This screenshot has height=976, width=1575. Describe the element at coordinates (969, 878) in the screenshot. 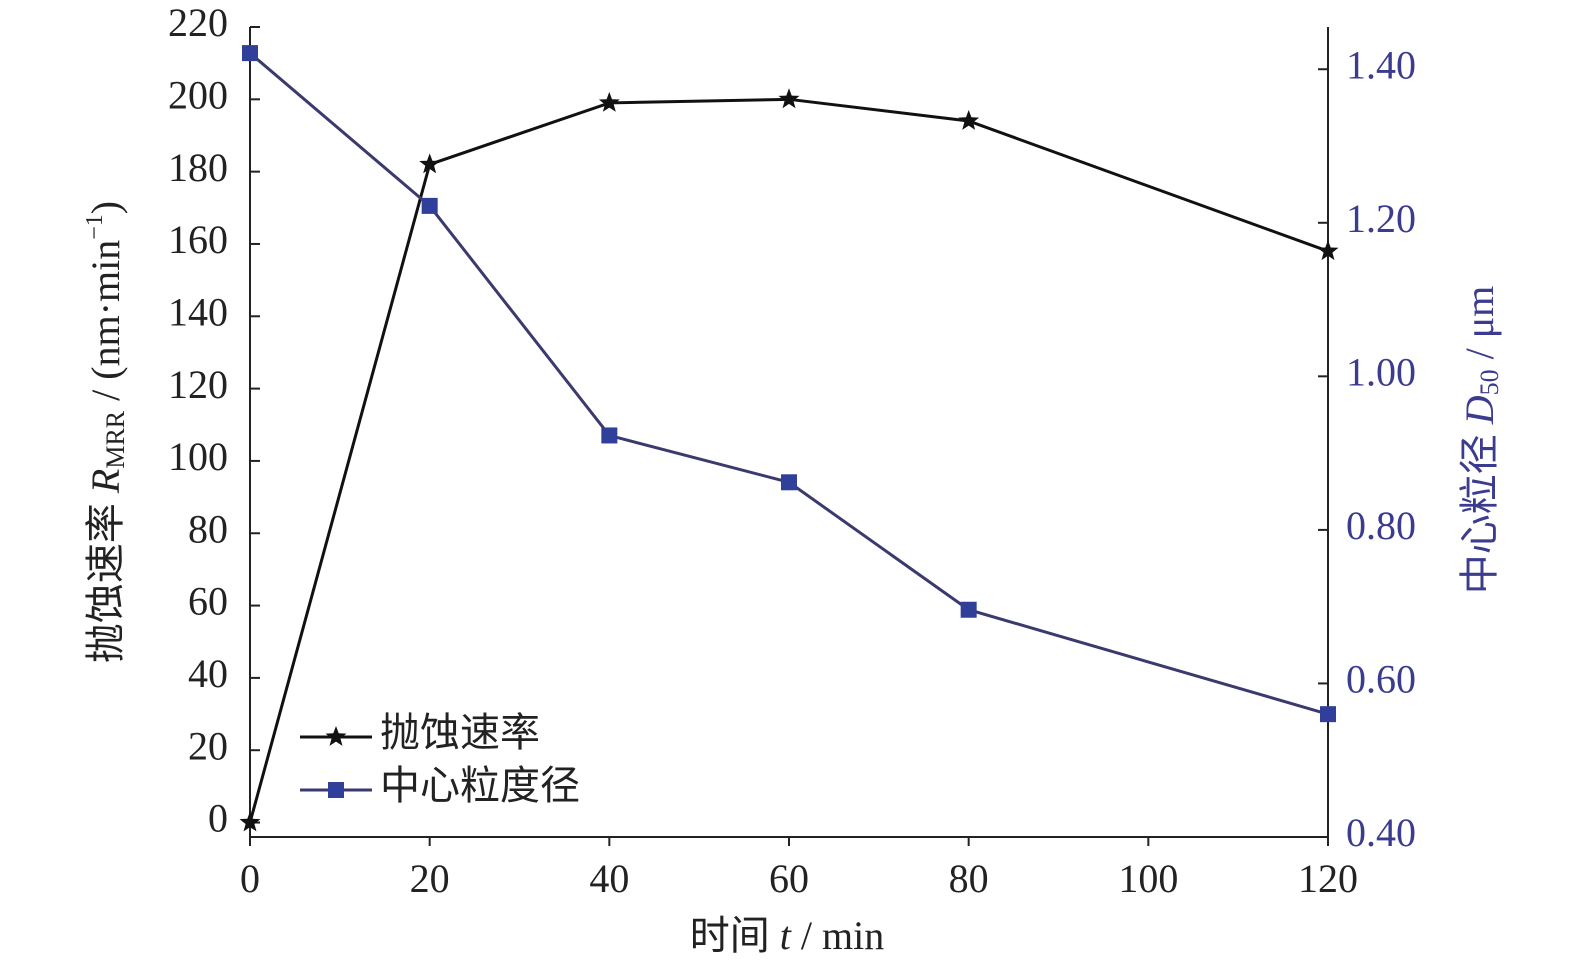

I see `x-tick-label: 80` at that location.